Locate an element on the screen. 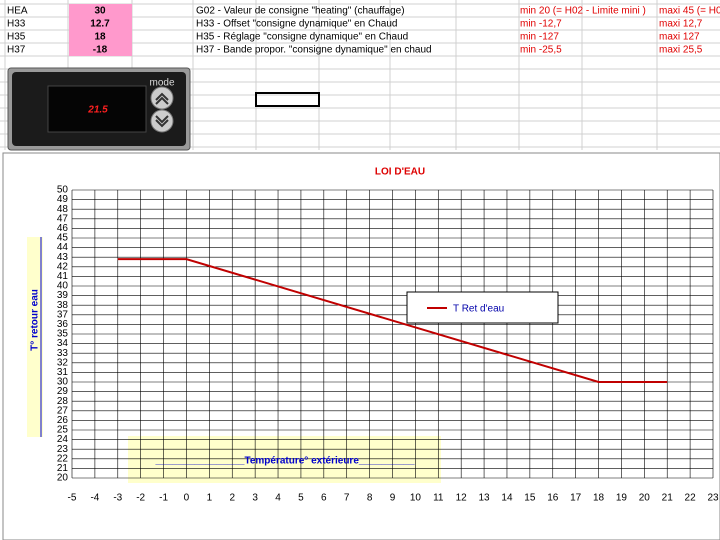  controller: 21.5 mode is located at coordinates (99, 109).